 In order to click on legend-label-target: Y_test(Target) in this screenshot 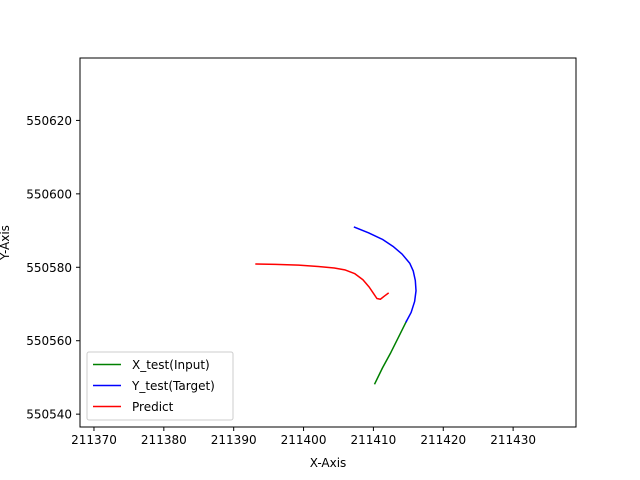, I will do `click(173, 386)`.